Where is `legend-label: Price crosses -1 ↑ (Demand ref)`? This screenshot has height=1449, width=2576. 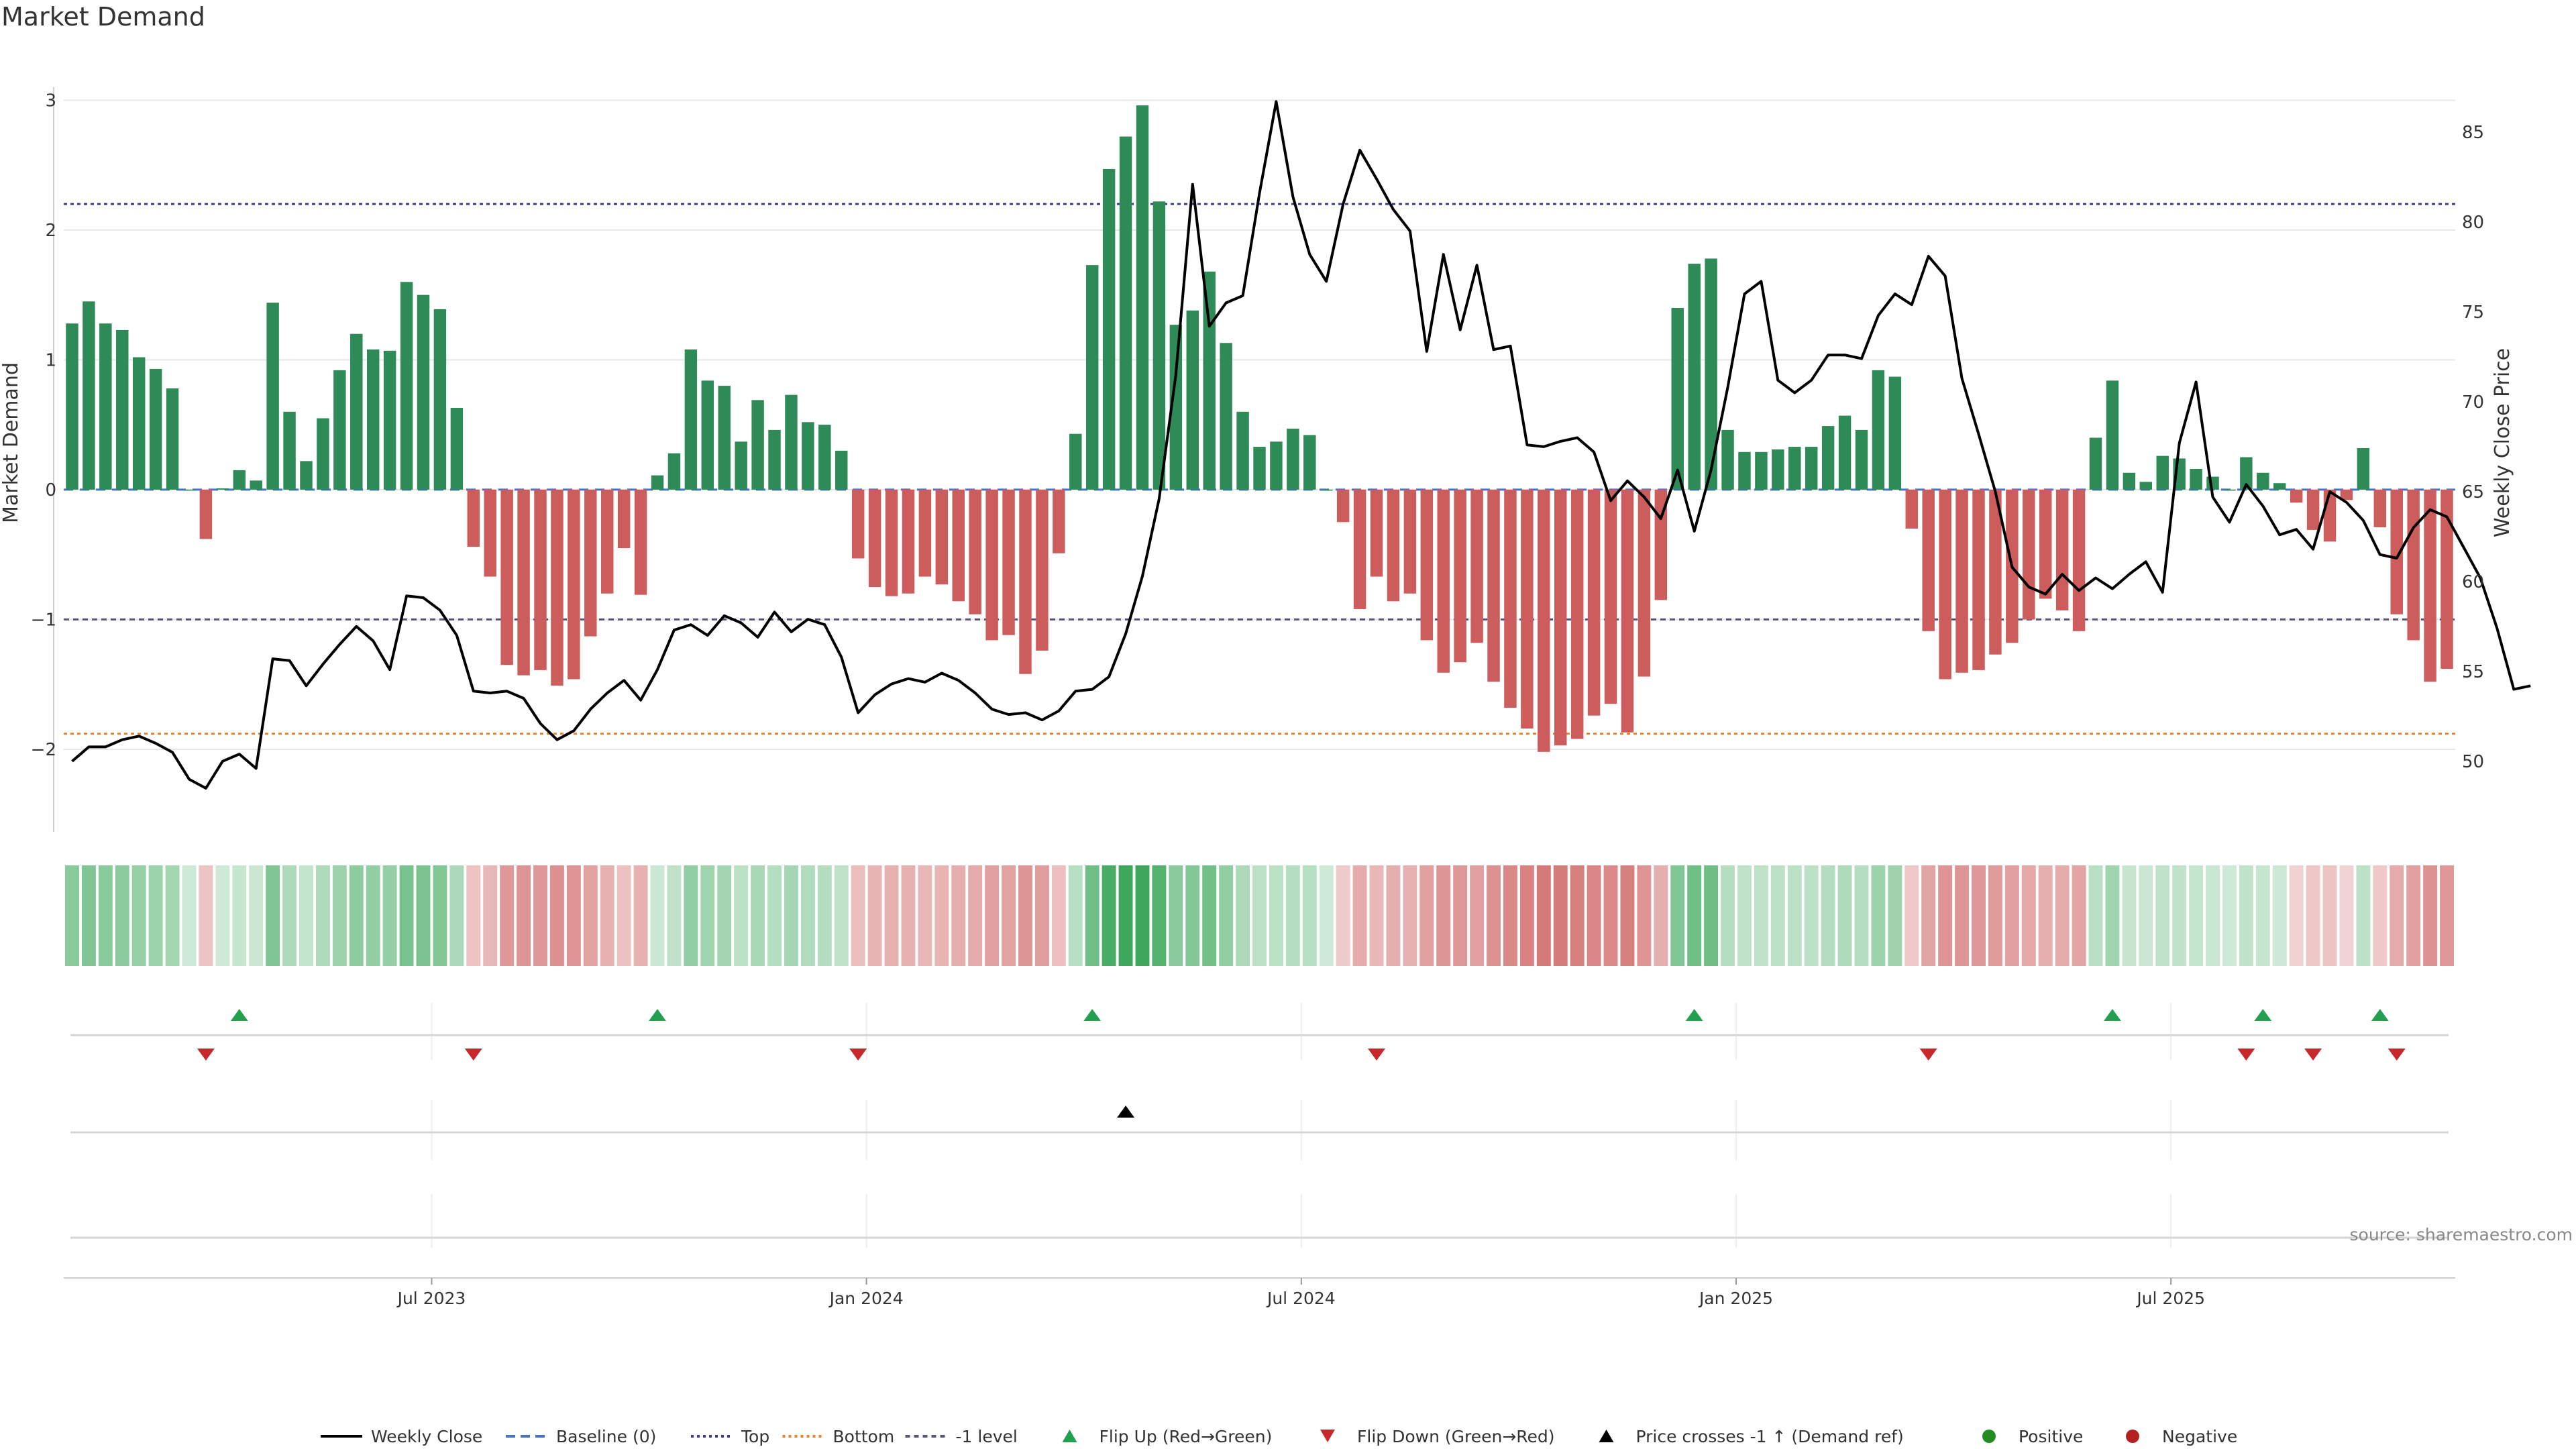
legend-label: Price crosses -1 ↑ (Demand ref) is located at coordinates (1770, 1436).